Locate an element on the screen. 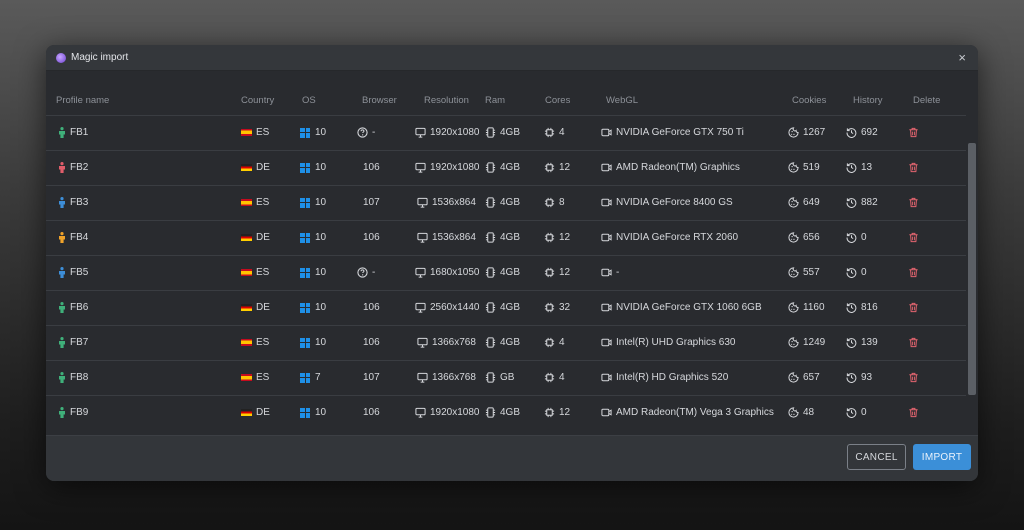 This screenshot has width=1024, height=530. column-header-os: OS is located at coordinates (309, 100).